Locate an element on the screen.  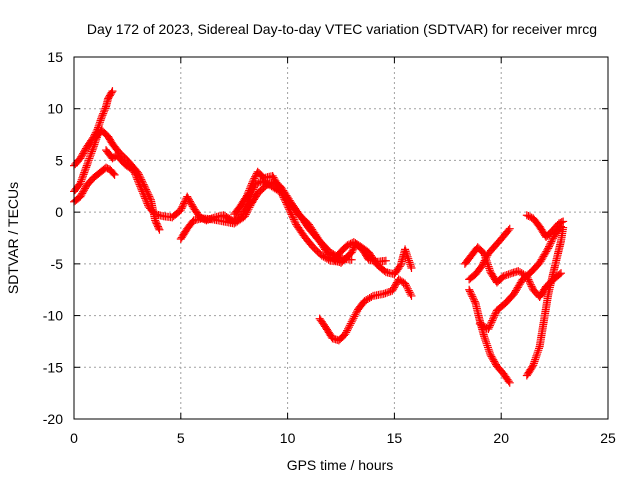
y-tick-label: -15 is located at coordinates (53, 367).